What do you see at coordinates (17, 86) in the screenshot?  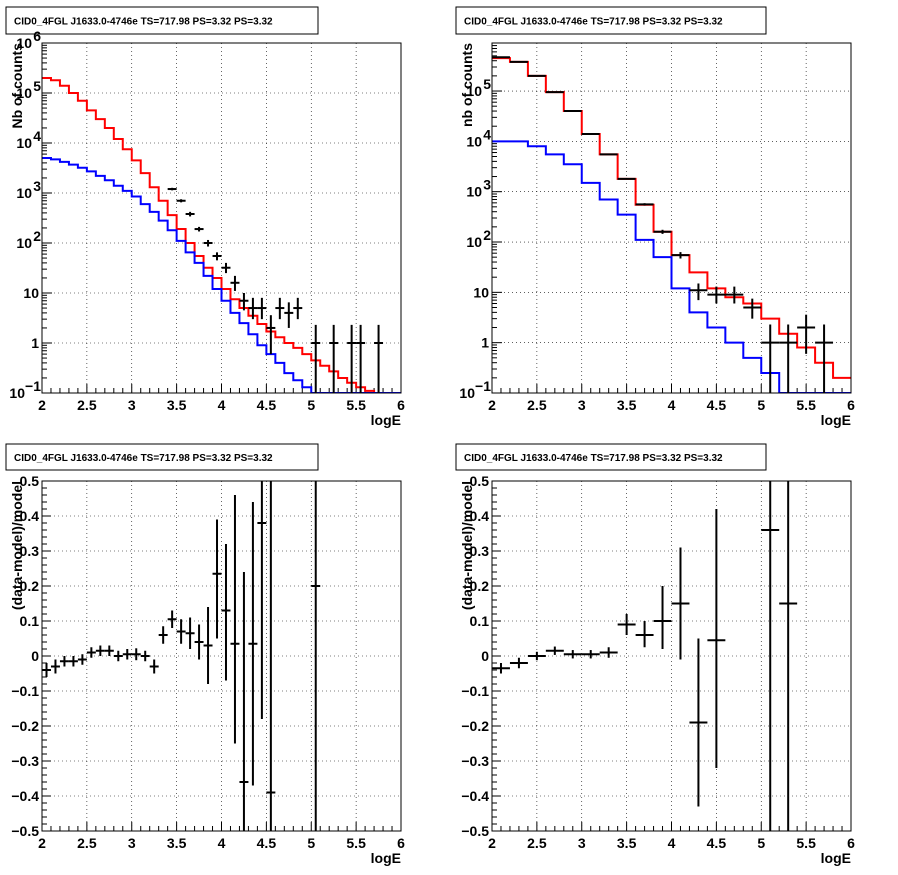 I see `y-axis-title: Nb of counts` at bounding box center [17, 86].